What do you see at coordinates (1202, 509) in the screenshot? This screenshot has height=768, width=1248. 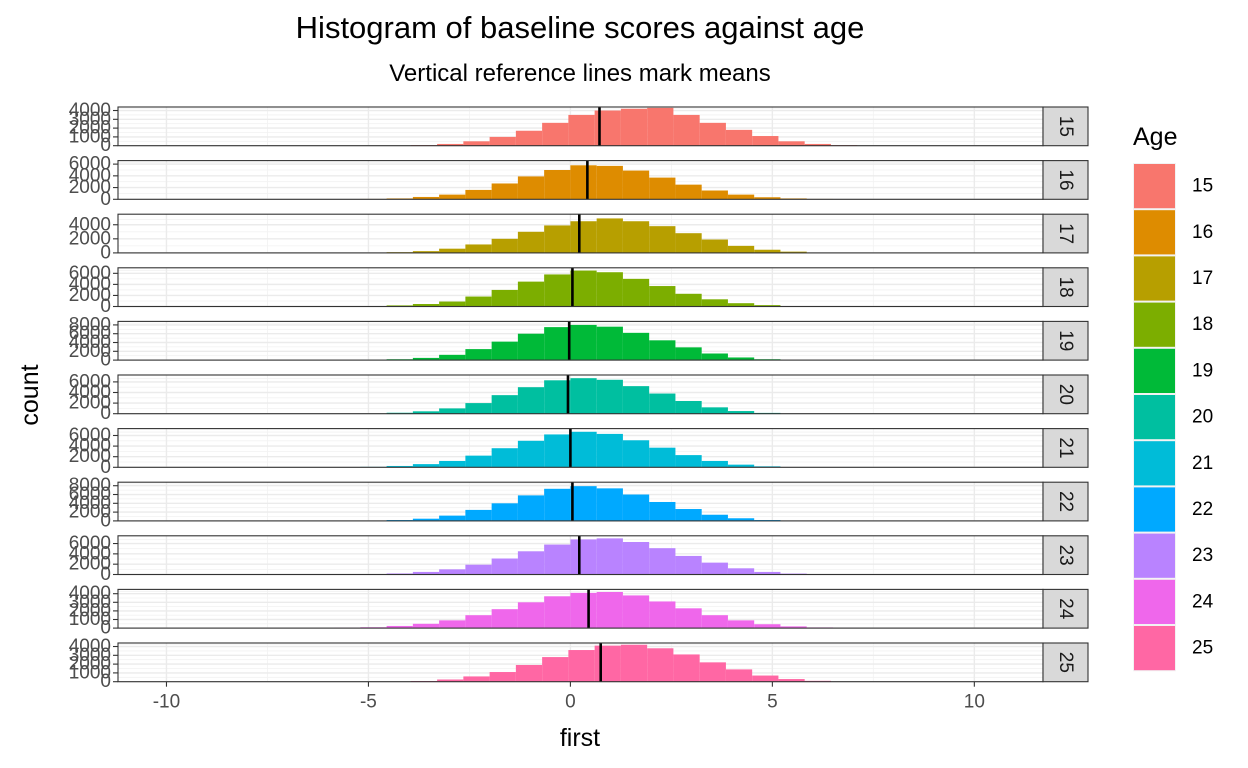 I see `legend-label: 22` at bounding box center [1202, 509].